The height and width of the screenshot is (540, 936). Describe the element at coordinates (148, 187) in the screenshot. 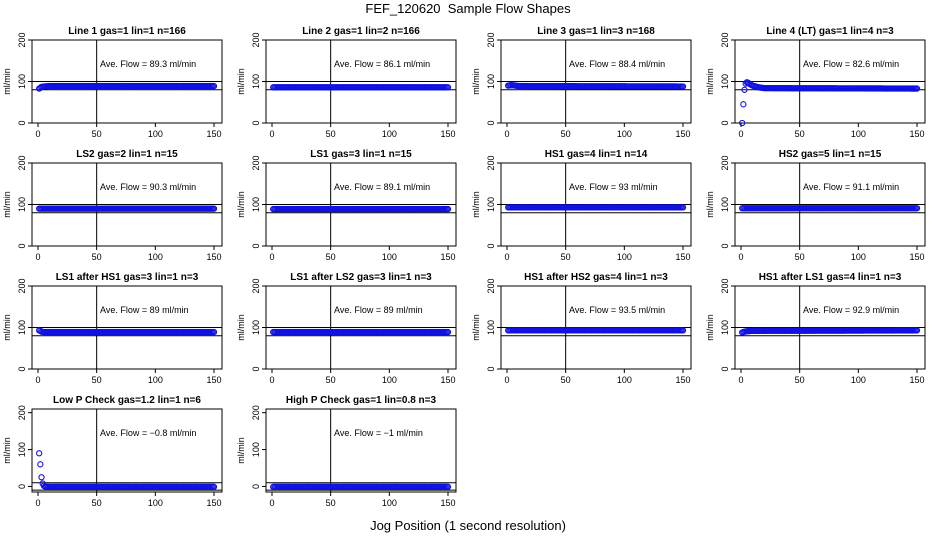

I see `average-flow-note: Ave. Flow = 90.3 ml/min` at that location.